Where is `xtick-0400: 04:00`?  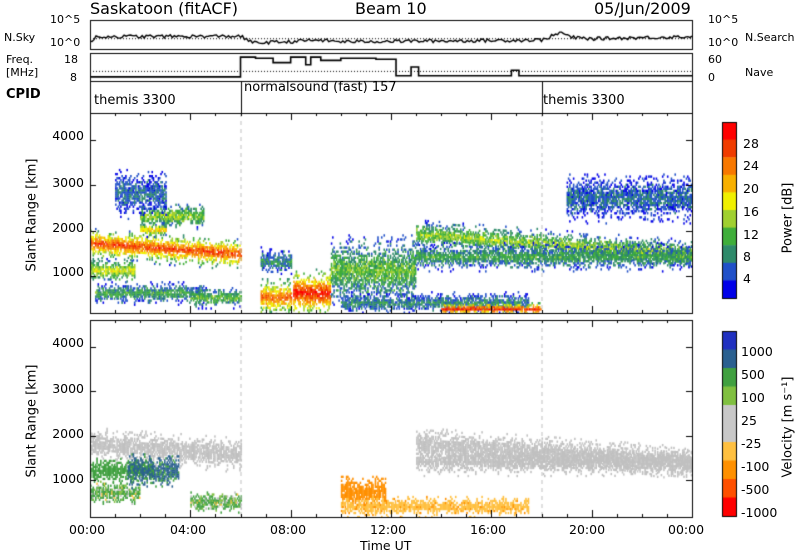
xtick-0400: 04:00 is located at coordinates (188, 529).